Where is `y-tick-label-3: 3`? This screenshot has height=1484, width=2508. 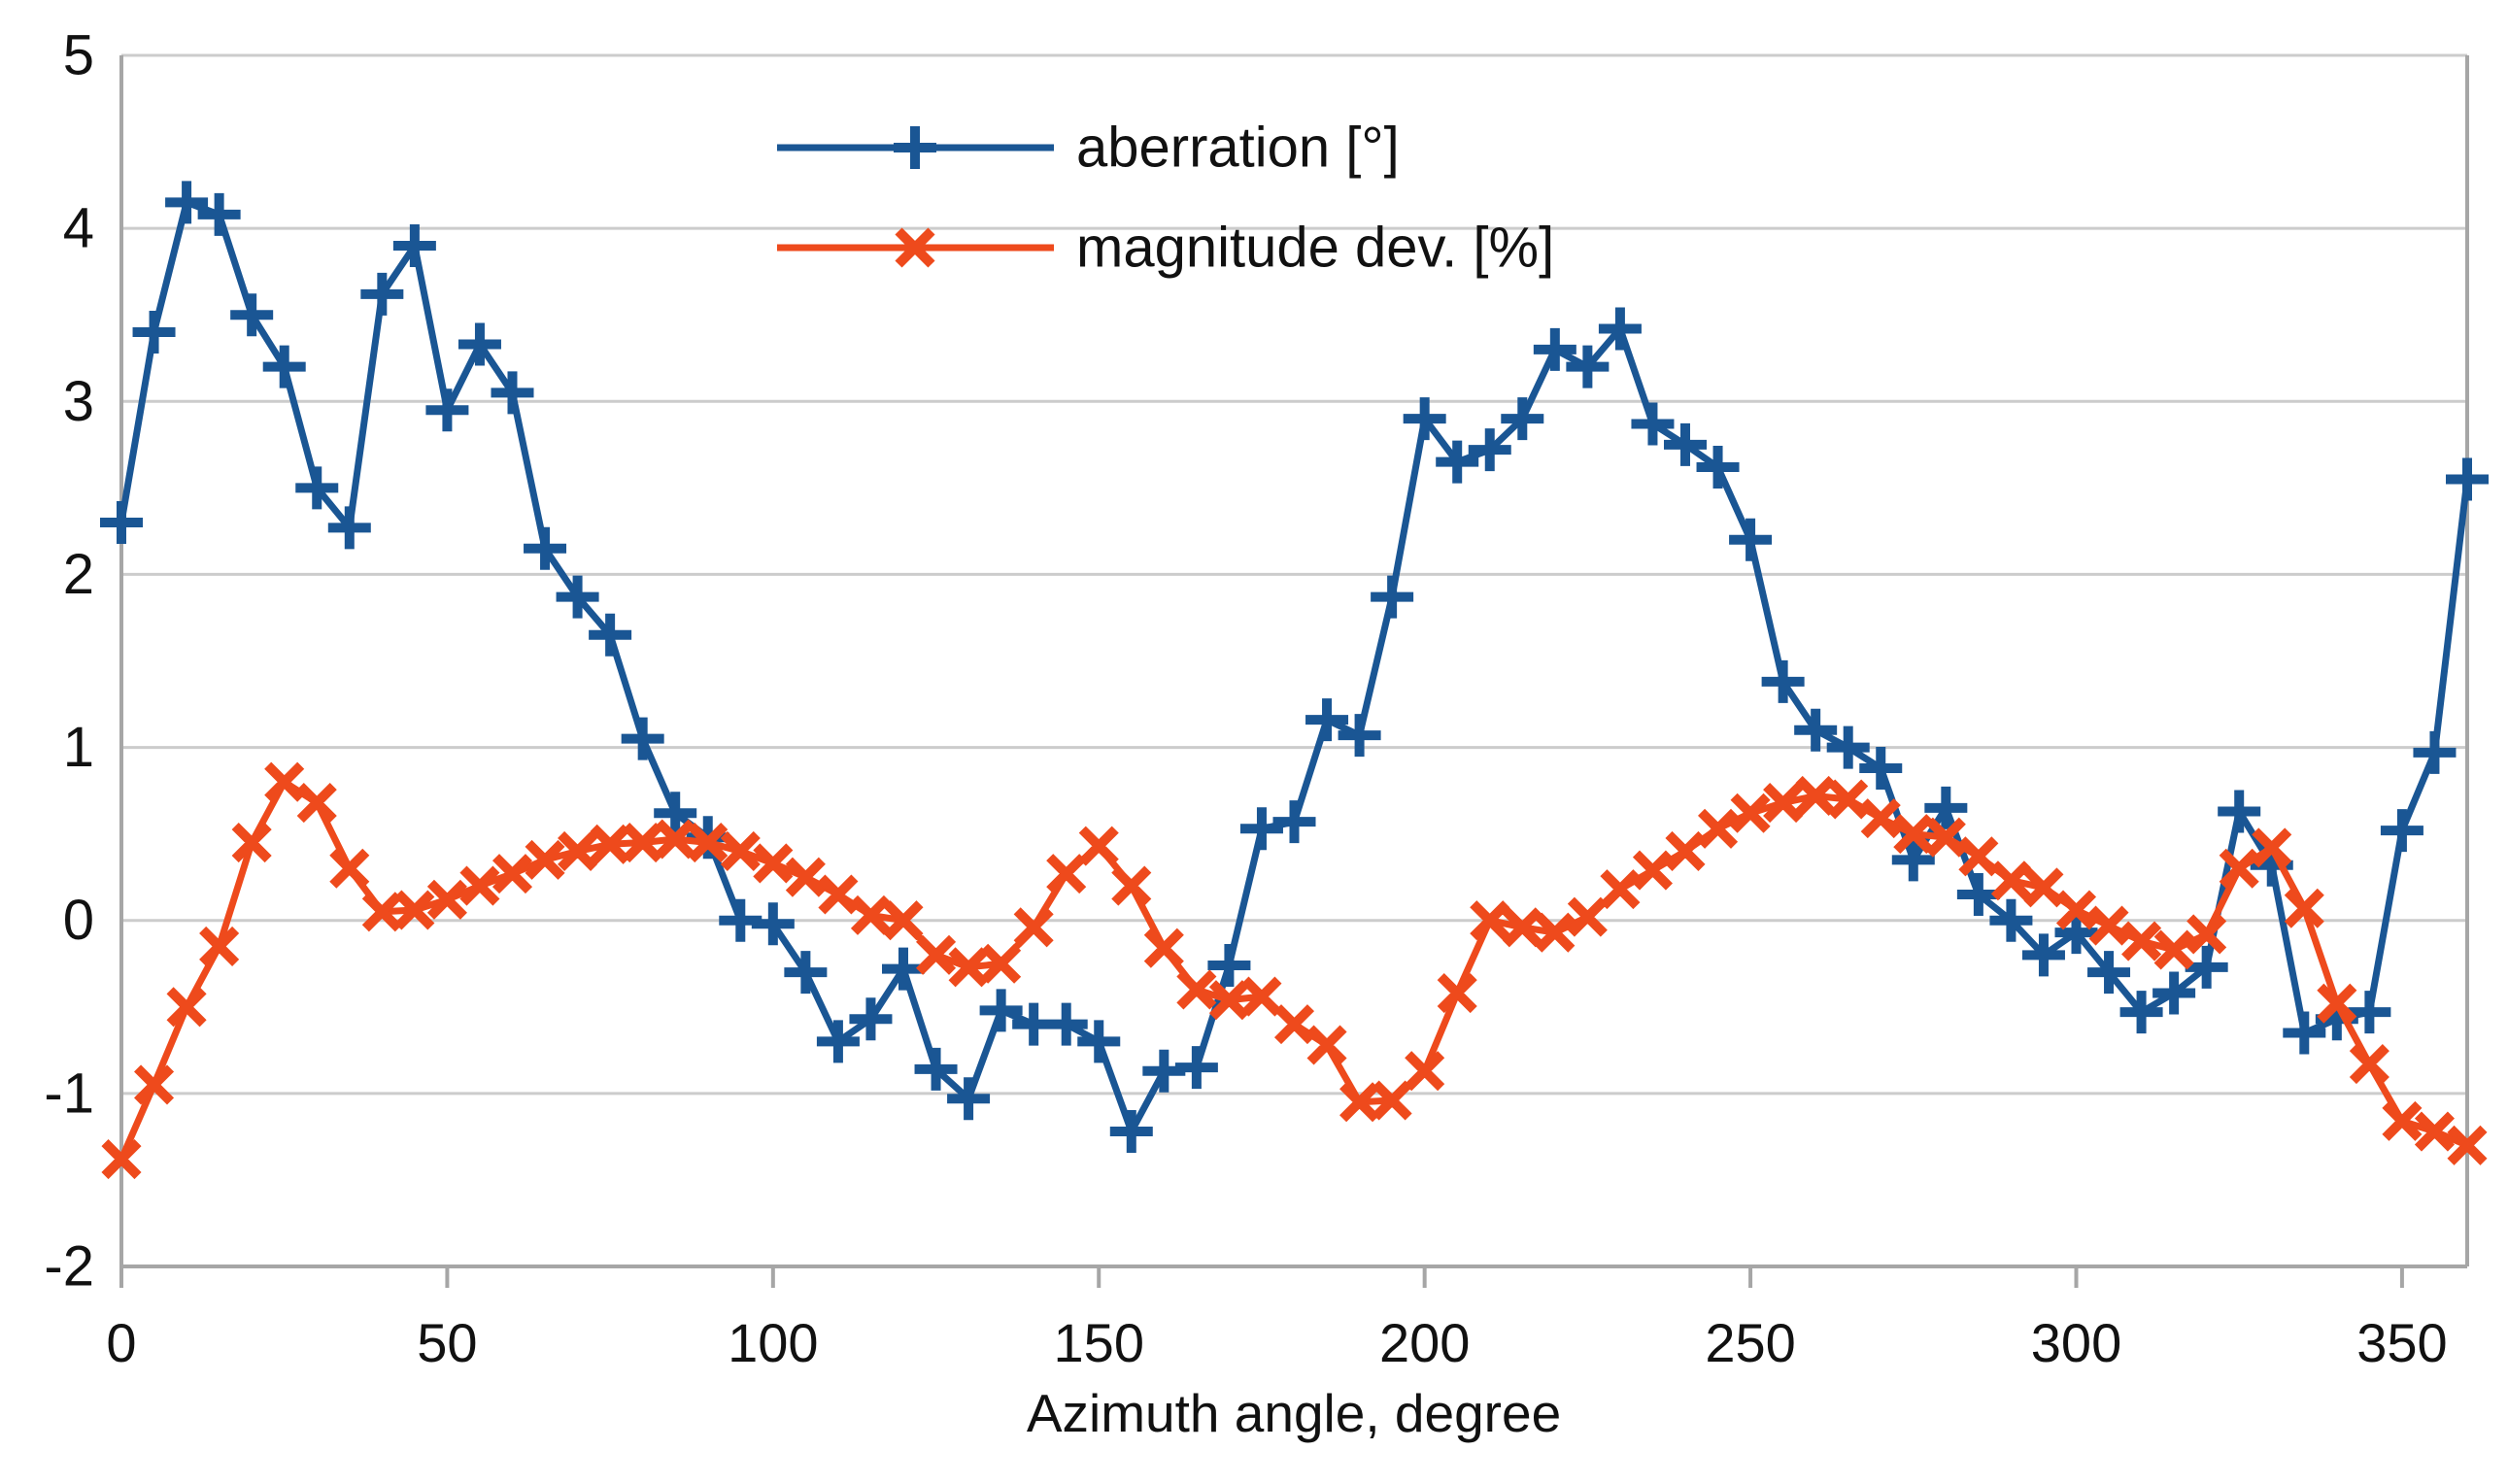 y-tick-label-3: 3 is located at coordinates (78, 401).